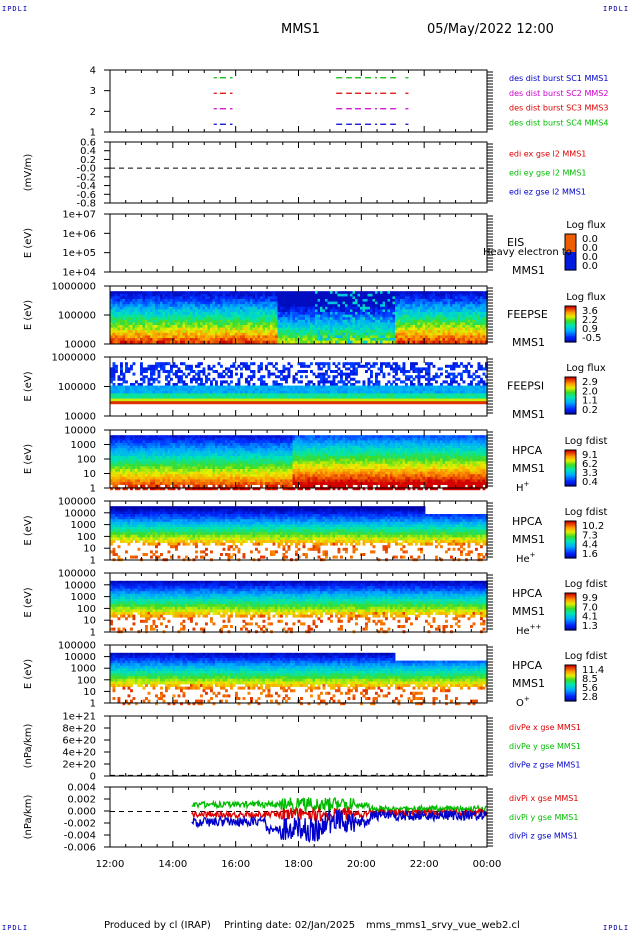 Image resolution: width=630 pixels, height=934 pixels. What do you see at coordinates (527, 314) in the screenshot?
I see `instrument-label: FEEPSE` at bounding box center [527, 314].